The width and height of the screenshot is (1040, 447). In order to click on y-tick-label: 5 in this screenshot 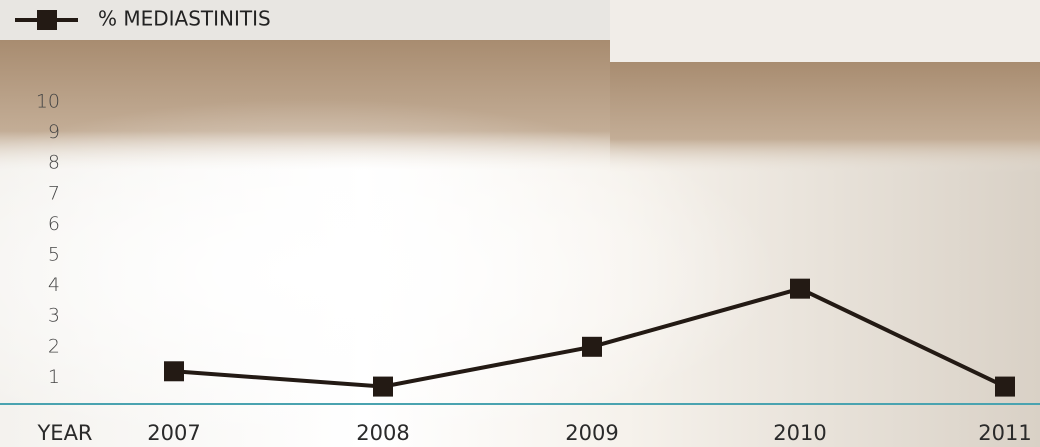, I will do `click(54, 255)`.